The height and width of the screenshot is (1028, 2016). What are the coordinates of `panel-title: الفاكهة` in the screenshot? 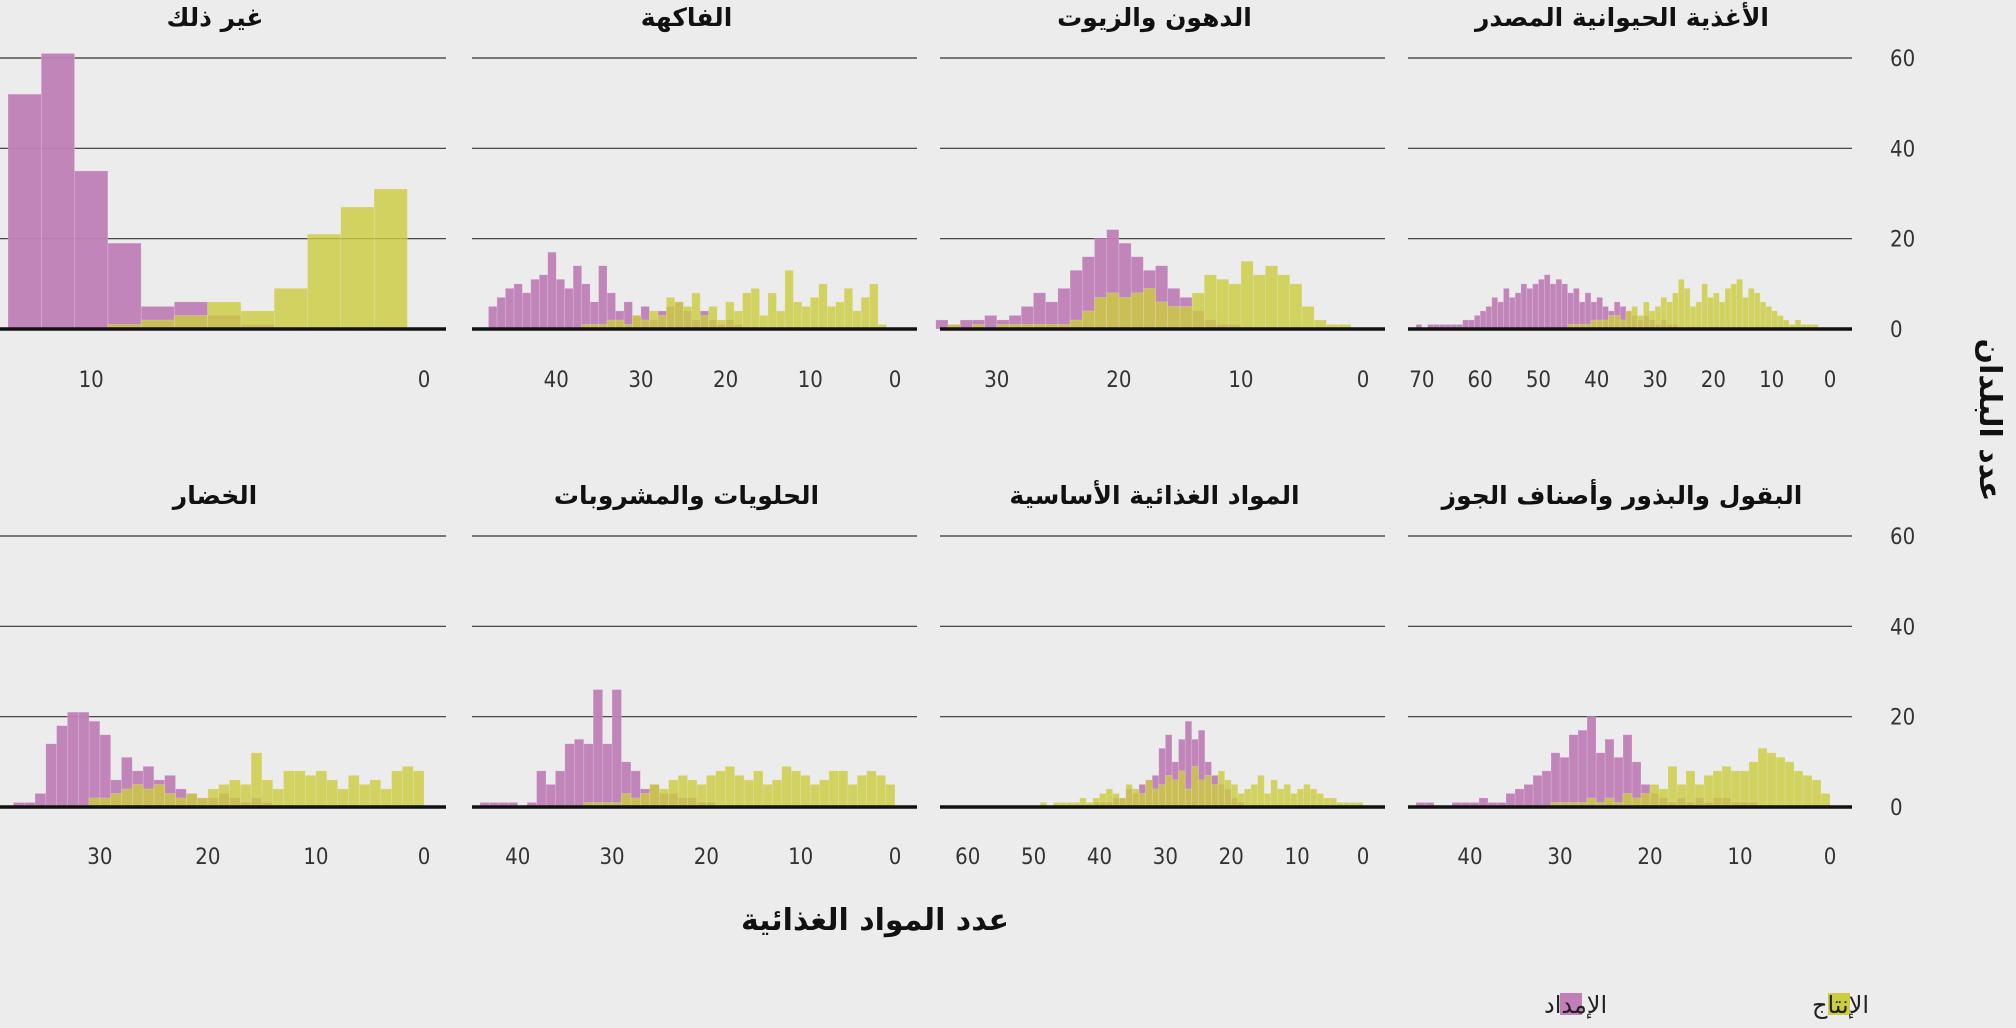 It's located at (687, 18).